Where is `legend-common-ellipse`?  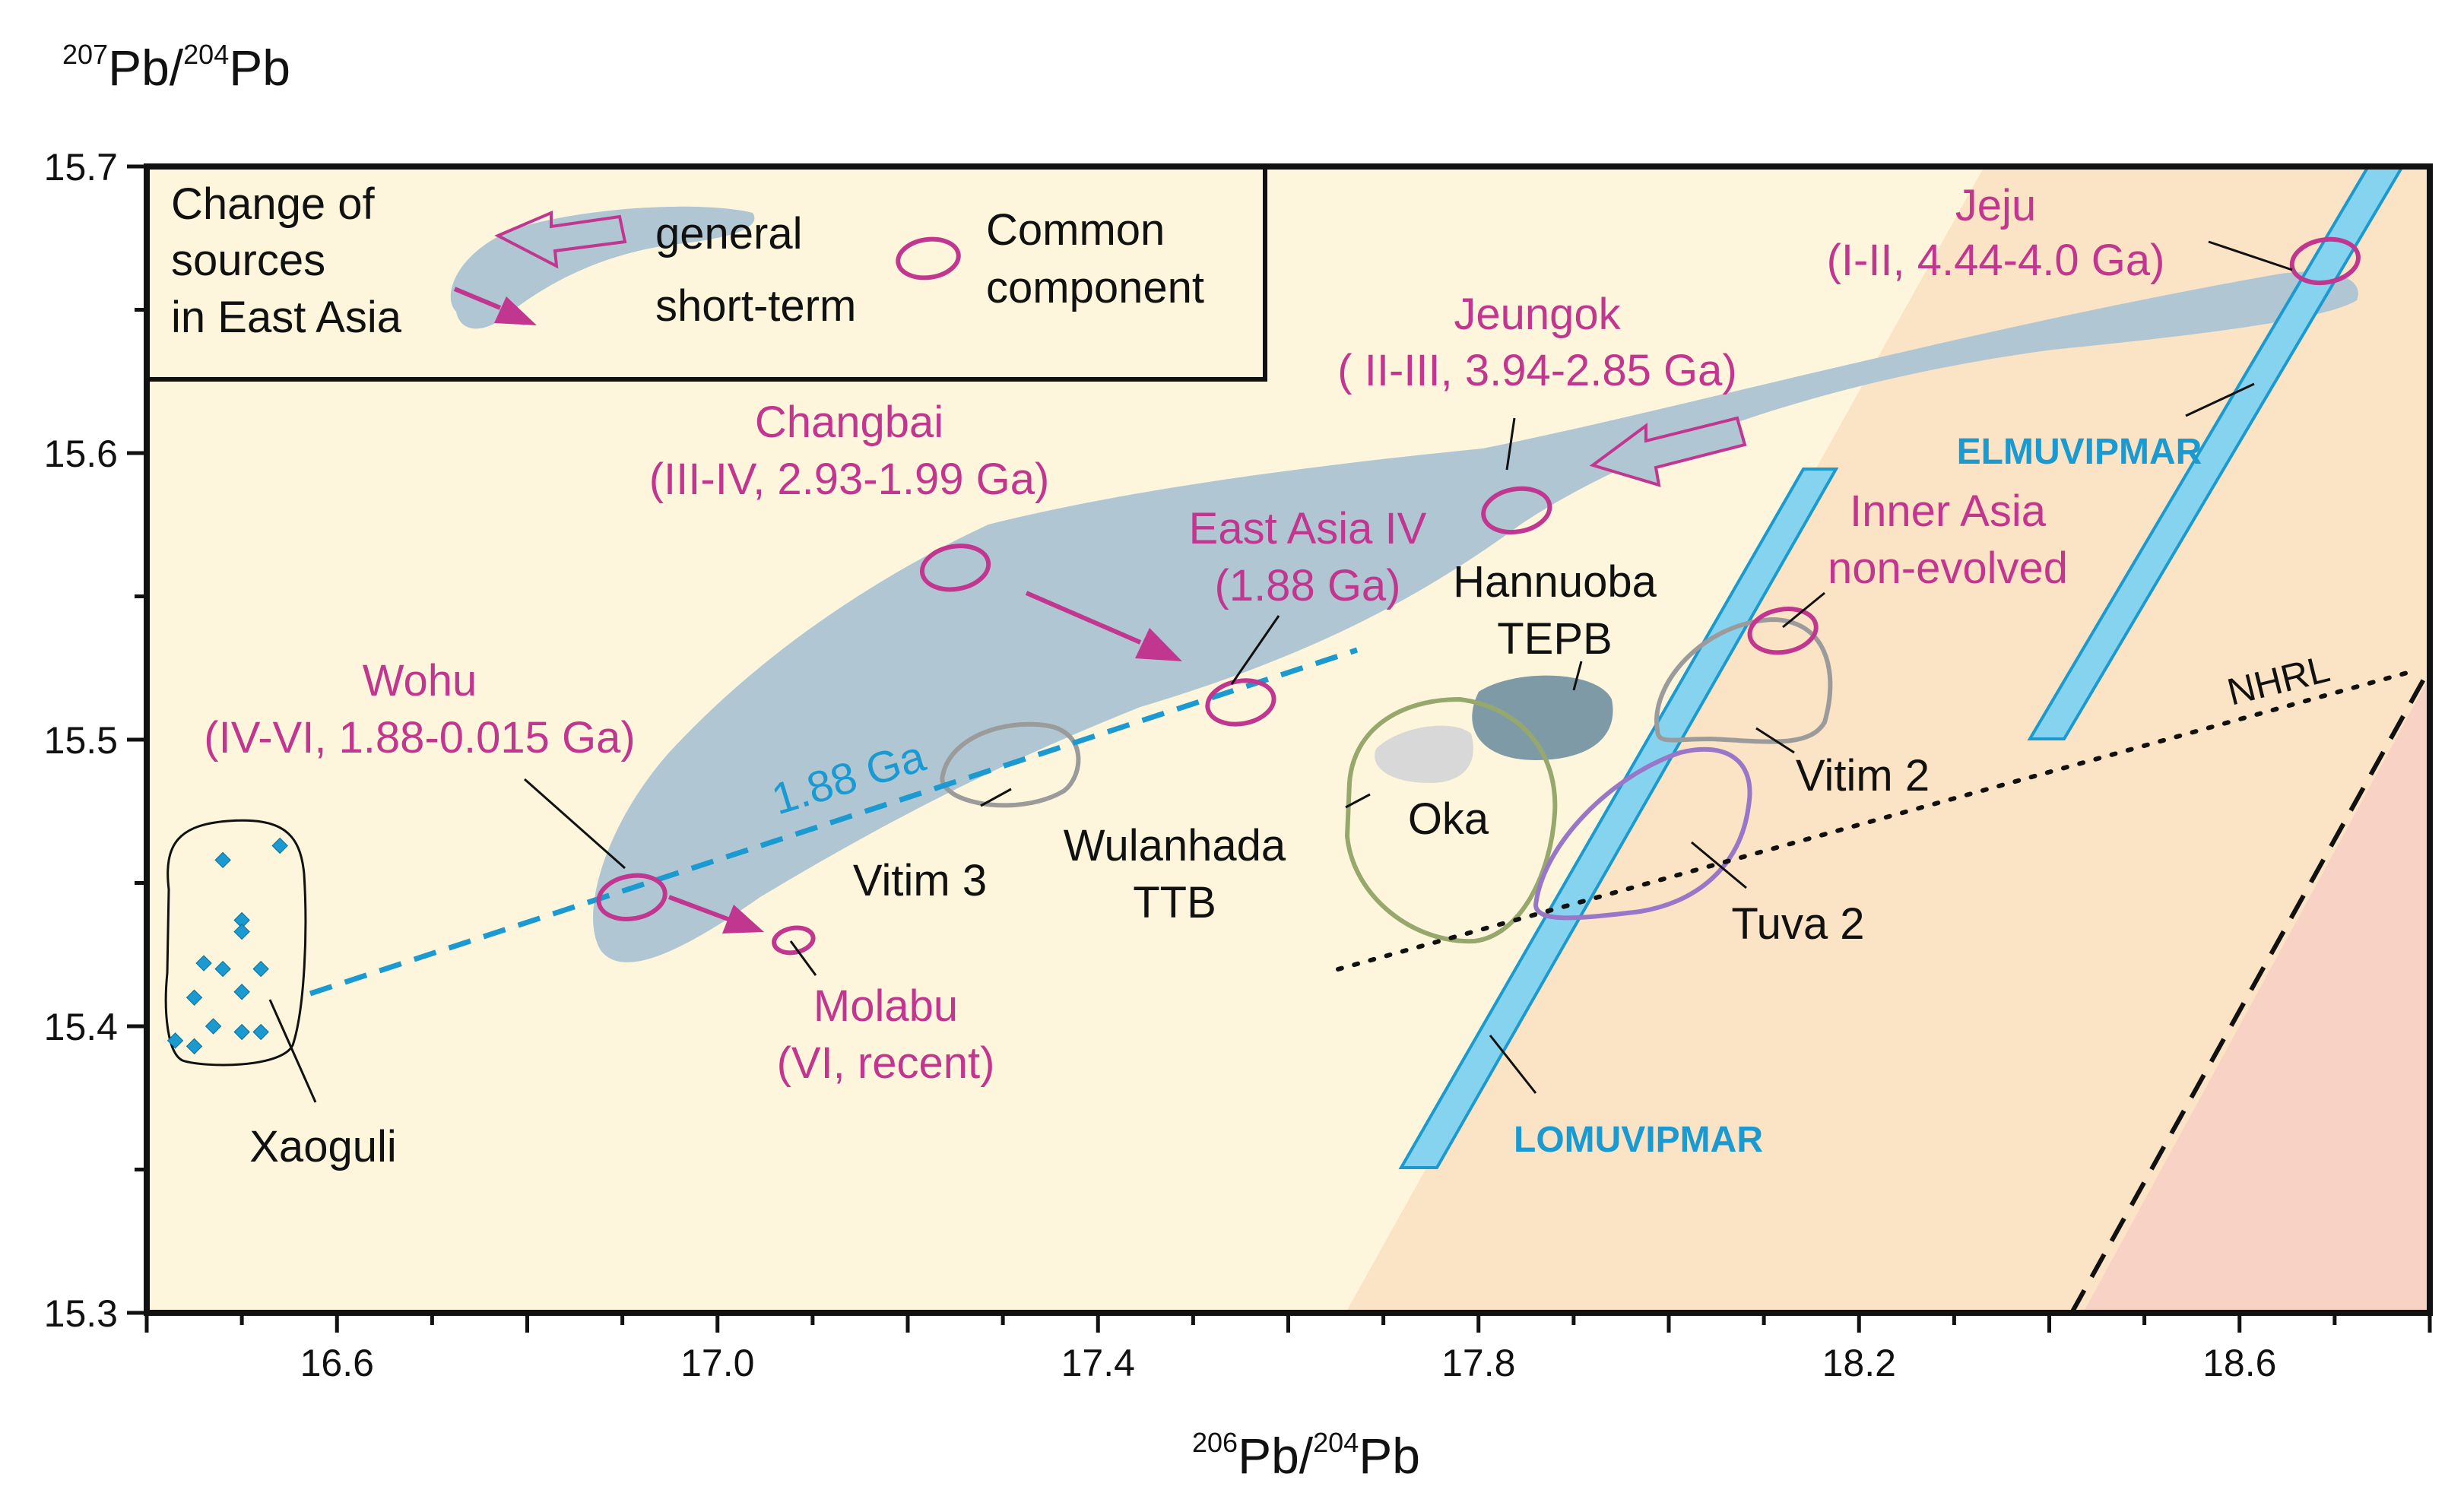 legend-common-ellipse is located at coordinates (929, 258).